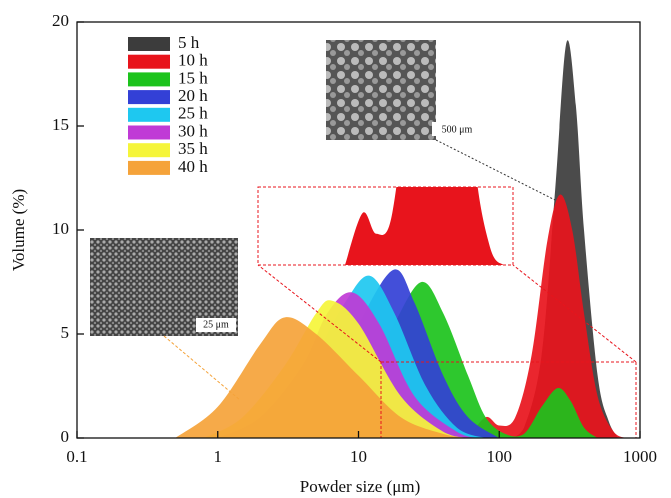 This screenshot has height=498, width=671. Describe the element at coordinates (500, 456) in the screenshot. I see `x-tick-label: 100` at that location.